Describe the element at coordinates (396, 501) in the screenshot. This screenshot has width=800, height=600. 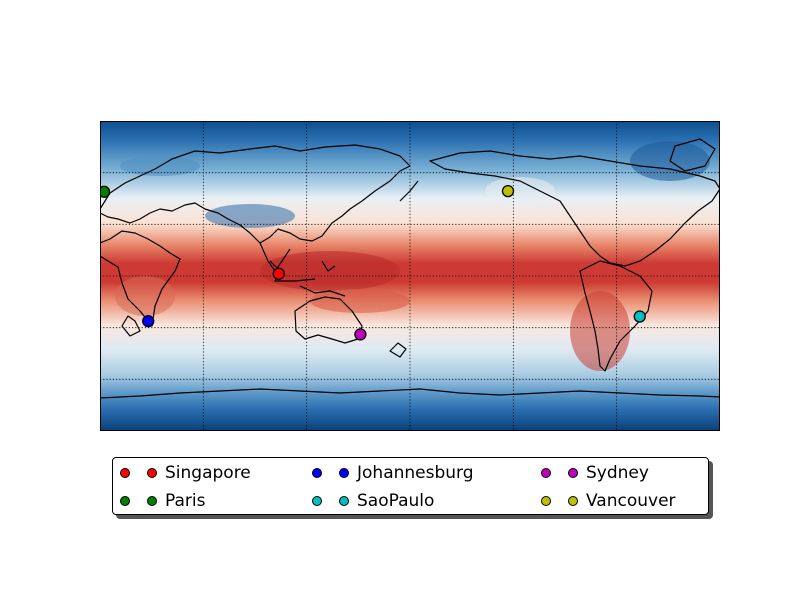
I see `legend-label: SaoPaulo` at that location.